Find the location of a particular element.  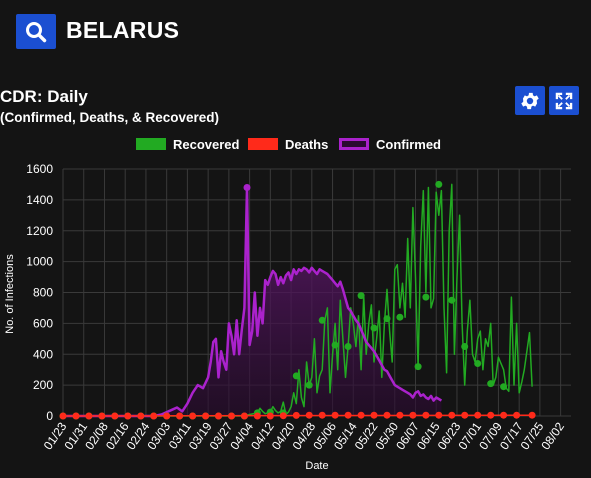

chart-title: CDR: Daily is located at coordinates (44, 96).